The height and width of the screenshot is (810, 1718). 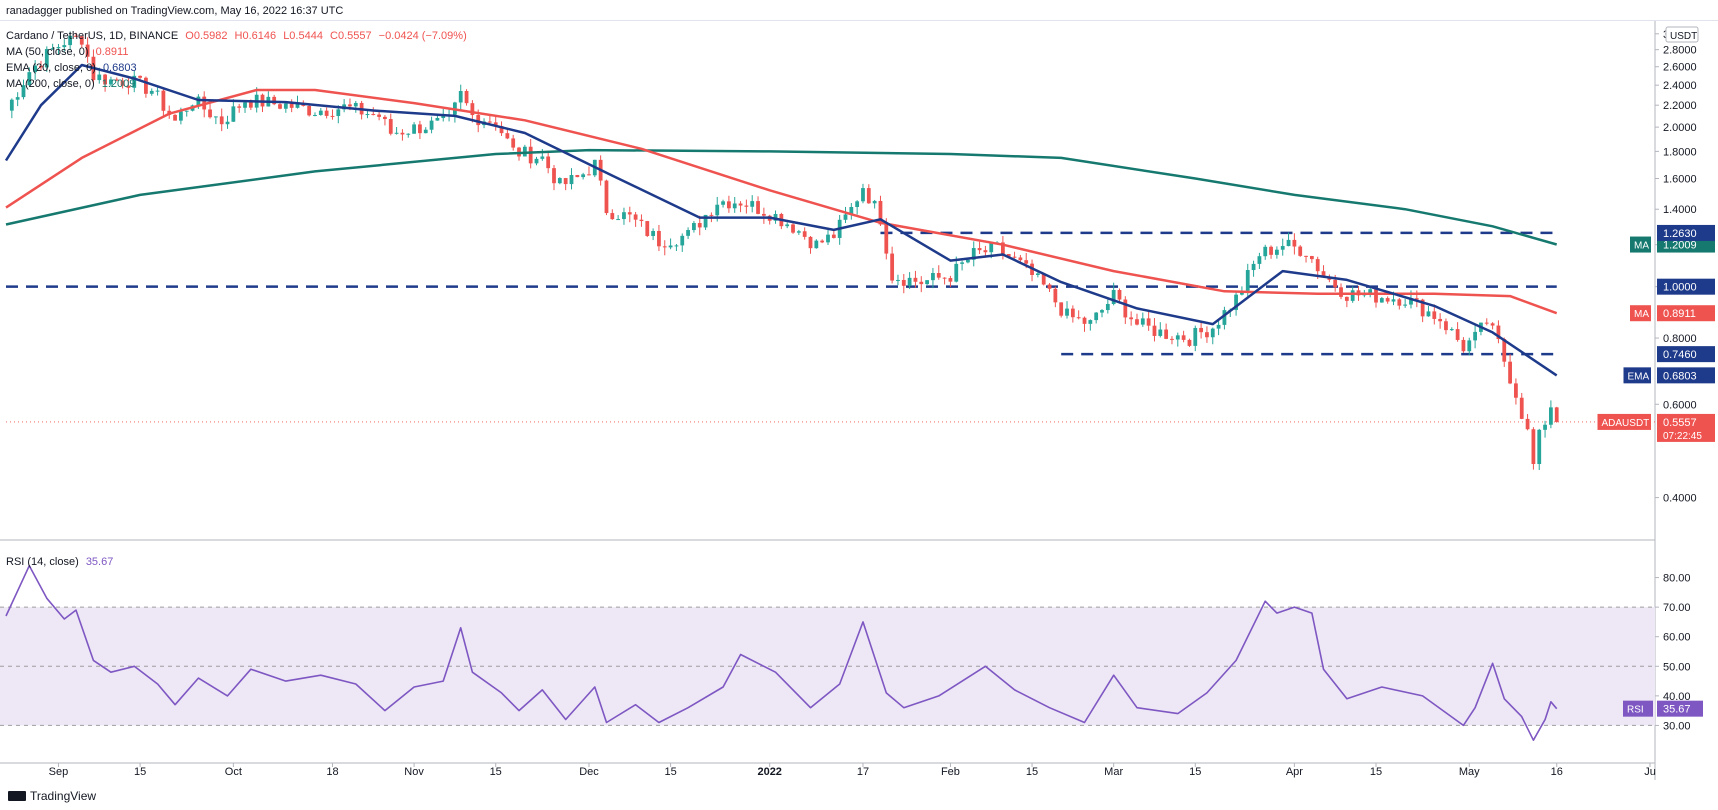 I want to click on time-tick-label: Mar, so click(x=1113, y=772).